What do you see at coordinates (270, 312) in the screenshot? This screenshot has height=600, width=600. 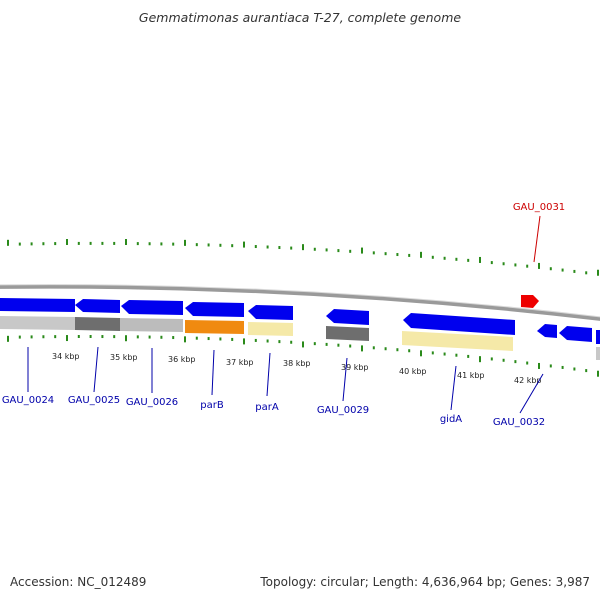 I see `gene-arrow-parA` at bounding box center [270, 312].